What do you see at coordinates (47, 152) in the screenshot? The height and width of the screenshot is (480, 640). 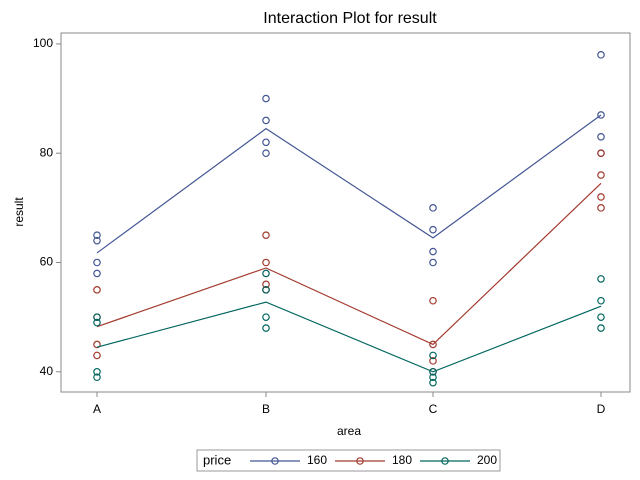 I see `y-tick-label: 80` at bounding box center [47, 152].